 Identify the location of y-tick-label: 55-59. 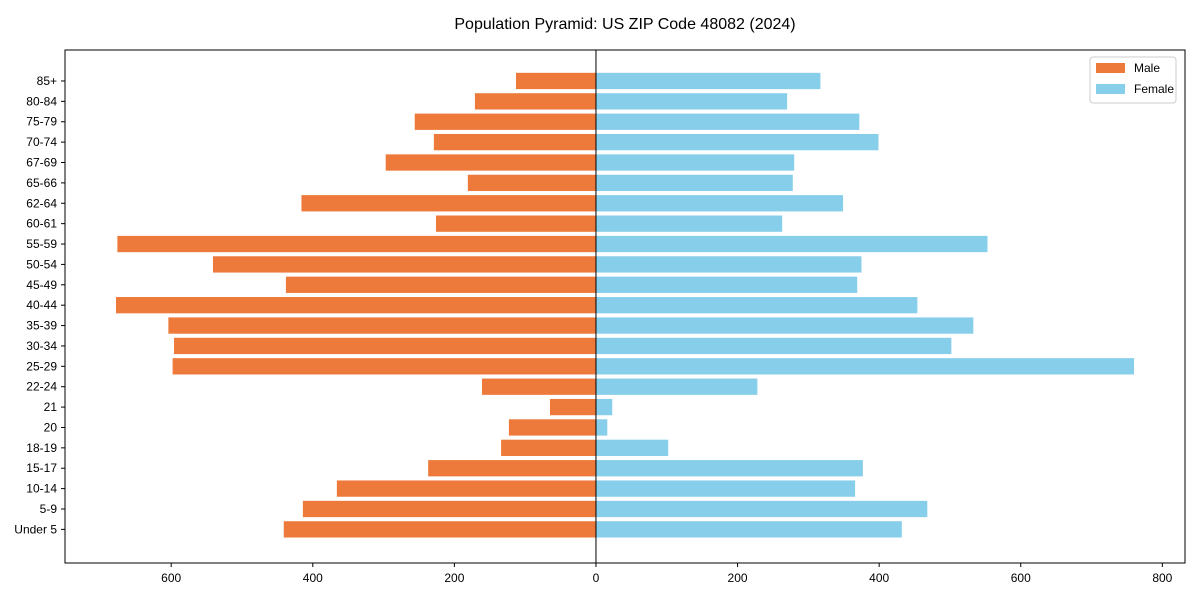
(41, 244).